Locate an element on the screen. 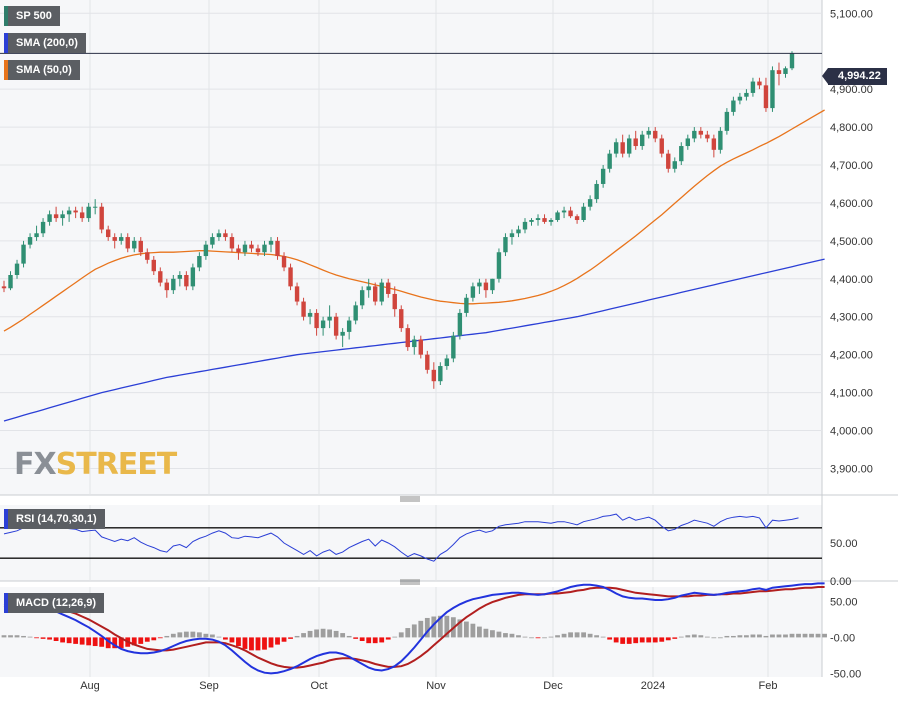 The width and height of the screenshot is (898, 702). logo-fx: FX is located at coordinates (35, 464).